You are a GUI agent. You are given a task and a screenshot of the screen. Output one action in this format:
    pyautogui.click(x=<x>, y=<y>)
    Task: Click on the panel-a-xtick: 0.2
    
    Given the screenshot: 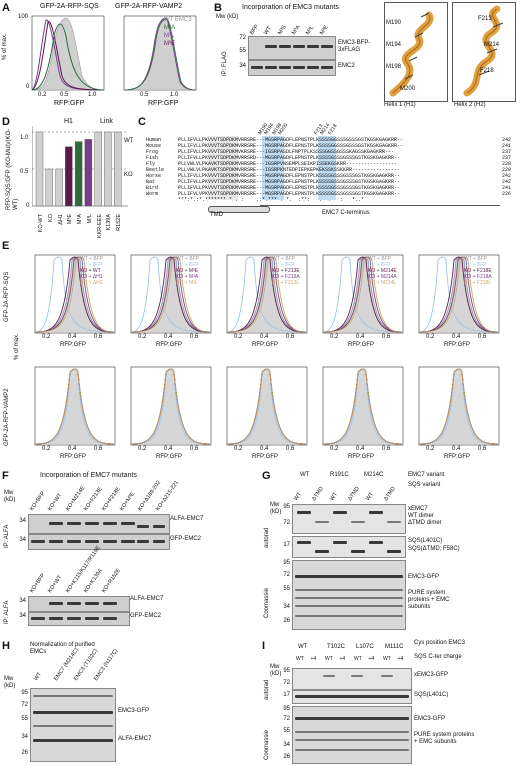 What is the action you would take?
    pyautogui.click(x=42, y=95)
    